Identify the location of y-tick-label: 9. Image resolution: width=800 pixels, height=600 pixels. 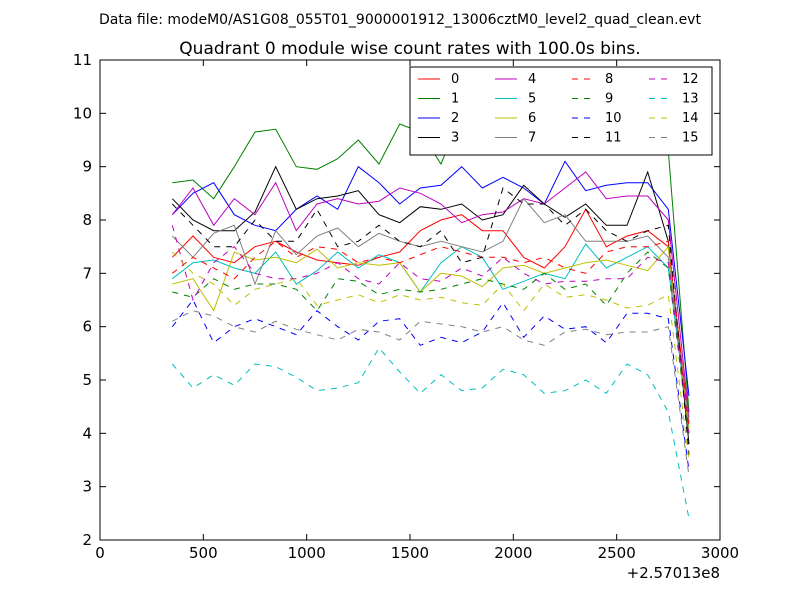
(87, 167).